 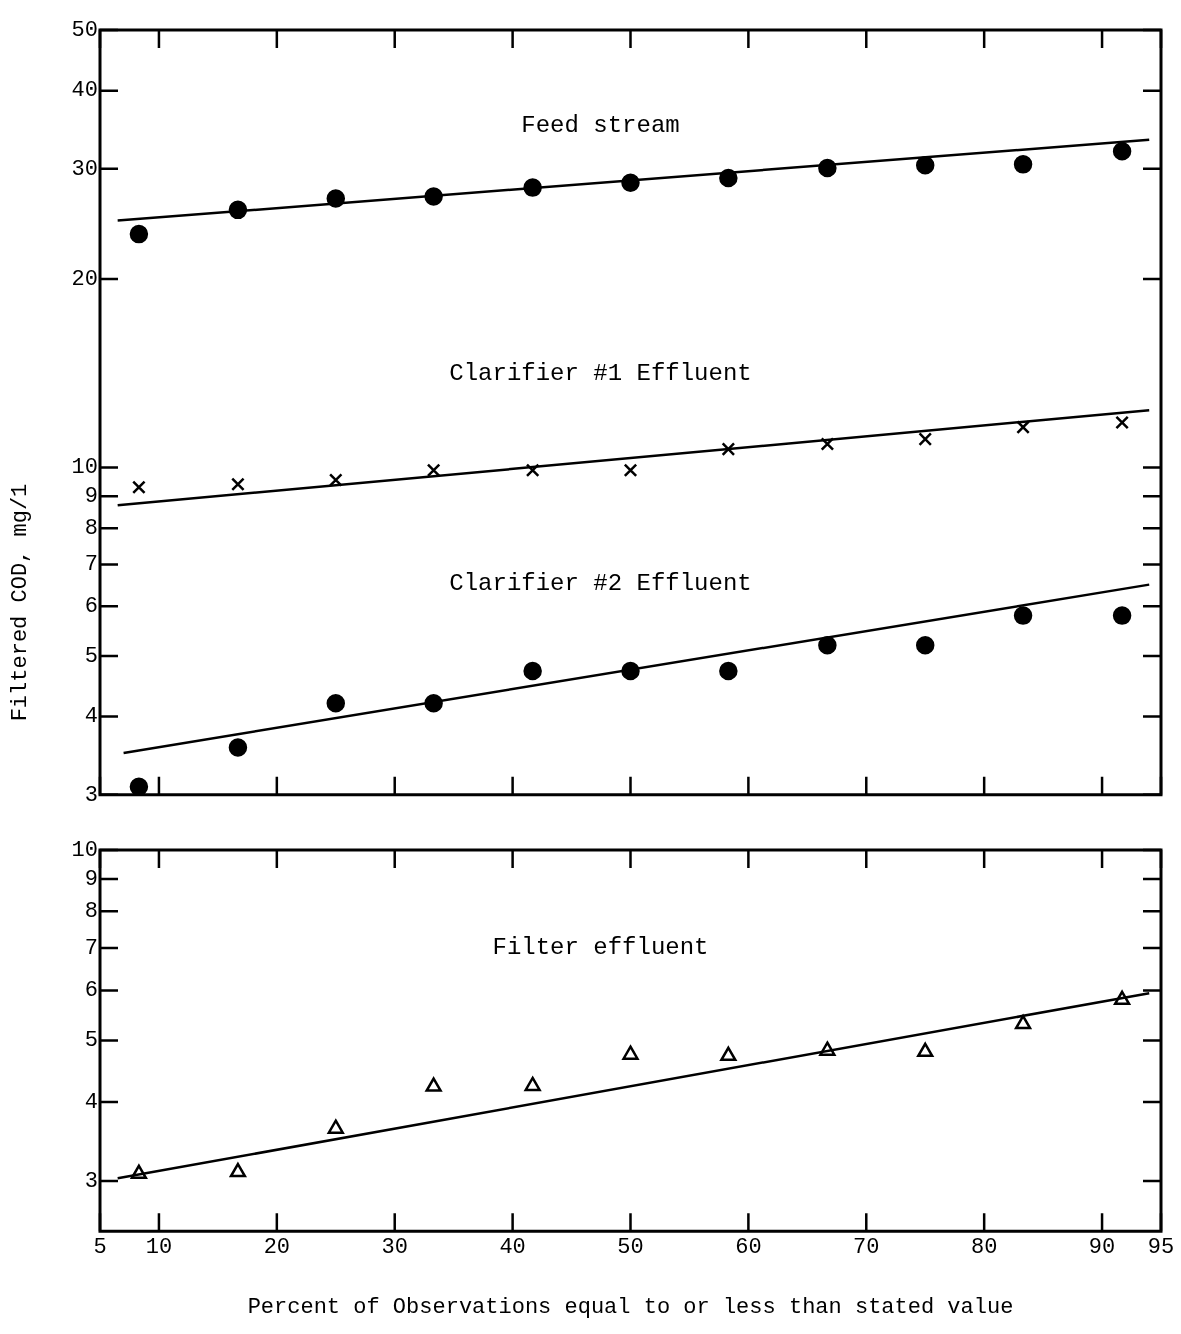 What do you see at coordinates (600, 584) in the screenshot?
I see `text: Clarifier #2 Effluent` at bounding box center [600, 584].